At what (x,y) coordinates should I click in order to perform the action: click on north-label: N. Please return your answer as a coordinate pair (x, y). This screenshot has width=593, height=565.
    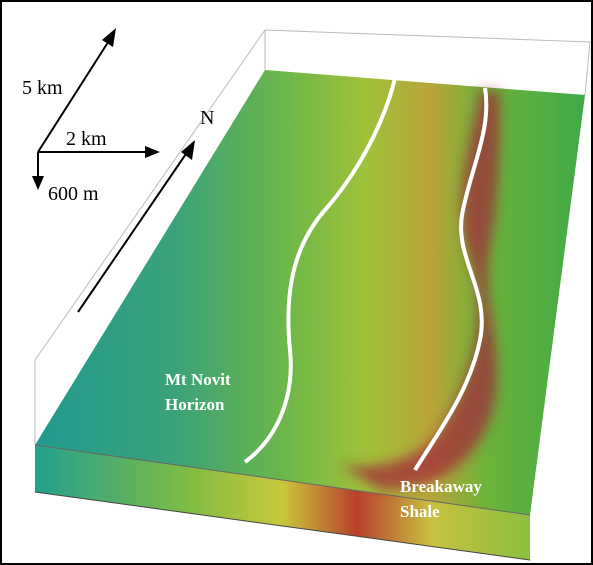
    Looking at the image, I should click on (207, 118).